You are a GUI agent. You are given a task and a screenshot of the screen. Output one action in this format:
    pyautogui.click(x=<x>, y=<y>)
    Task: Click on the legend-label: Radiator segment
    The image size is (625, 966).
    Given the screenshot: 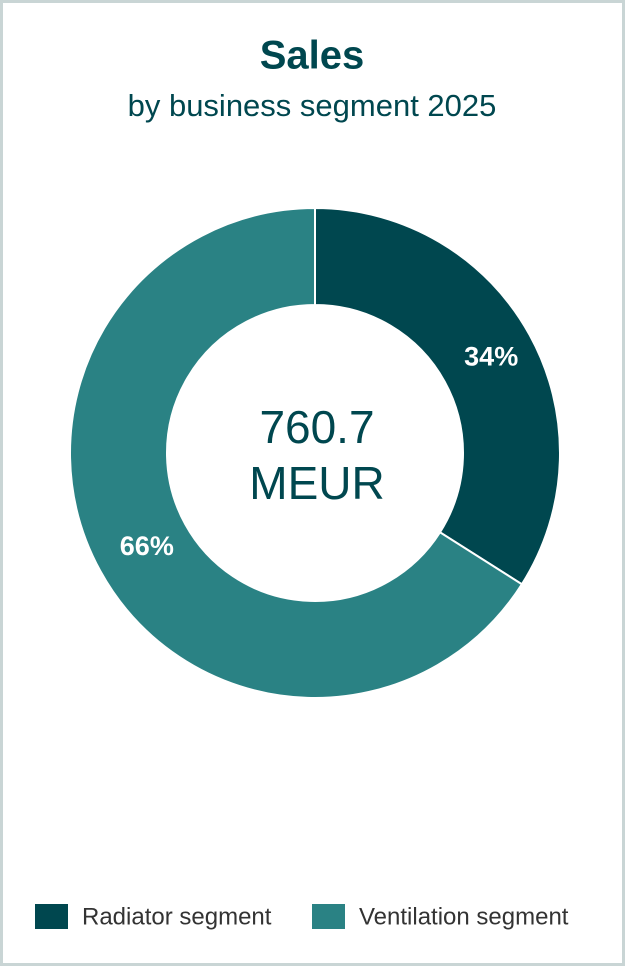 What is the action you would take?
    pyautogui.click(x=177, y=916)
    